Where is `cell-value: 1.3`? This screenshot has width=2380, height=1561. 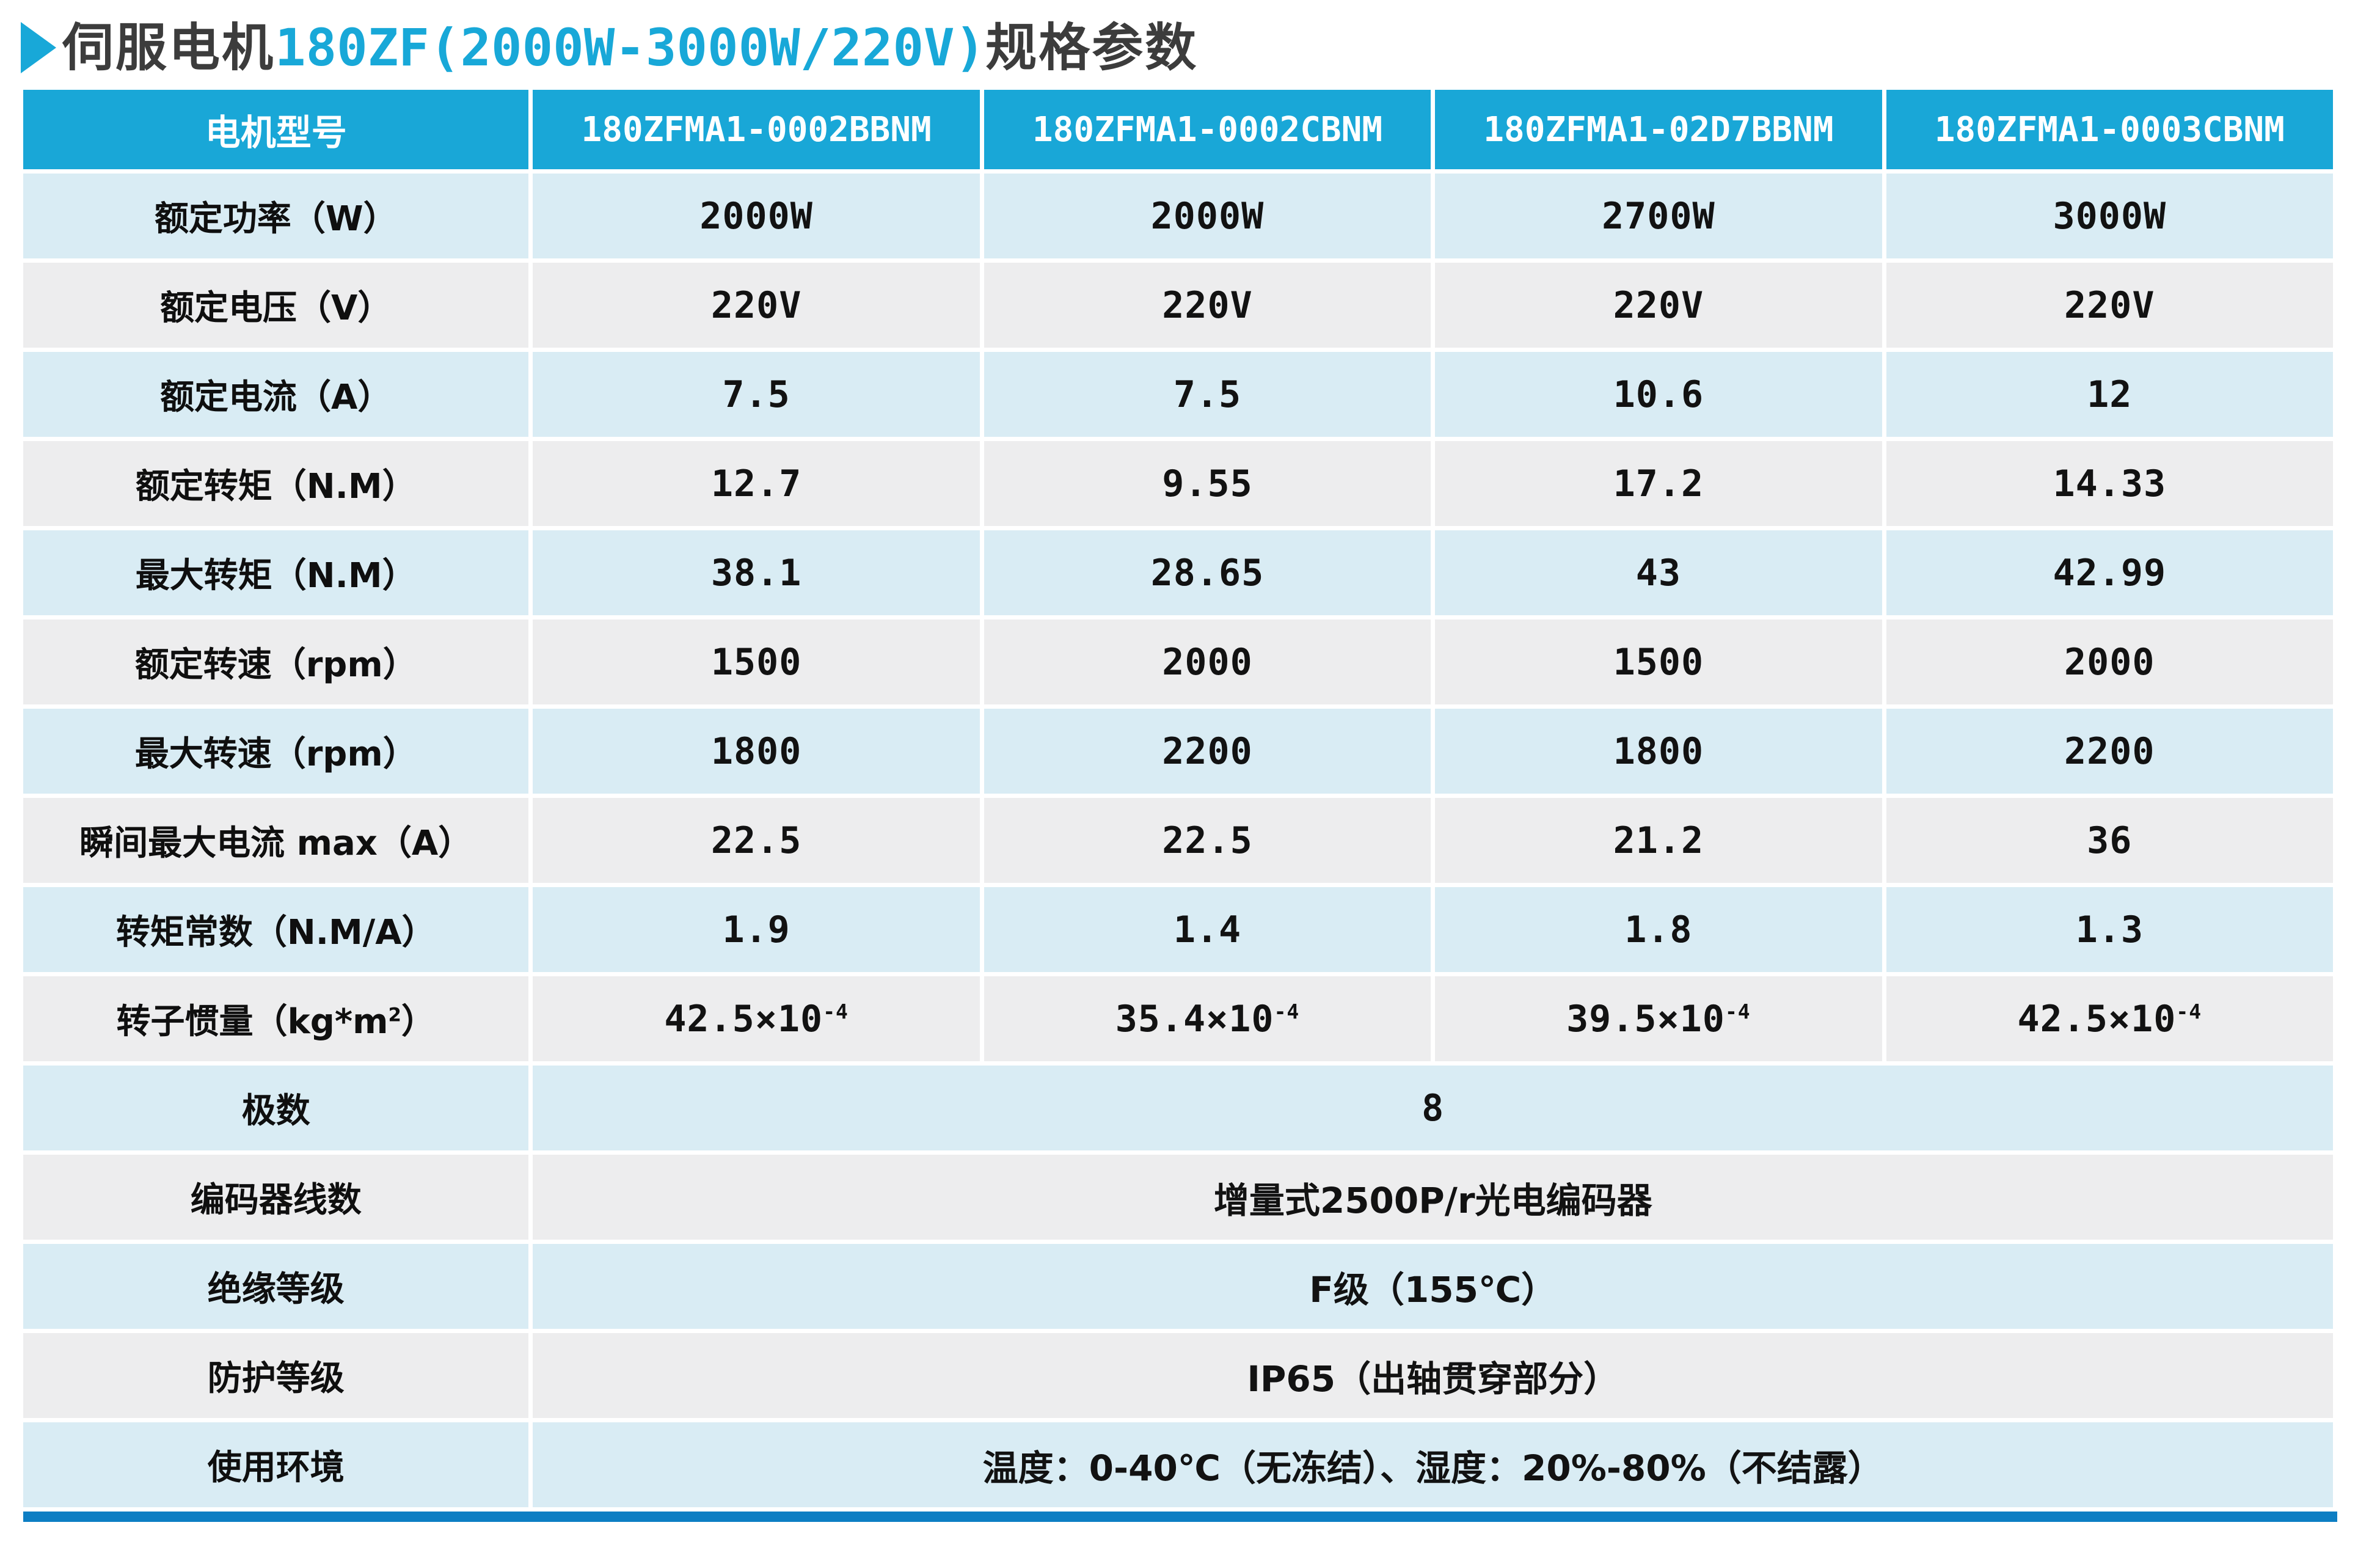 cell-value: 1.3 is located at coordinates (2109, 929).